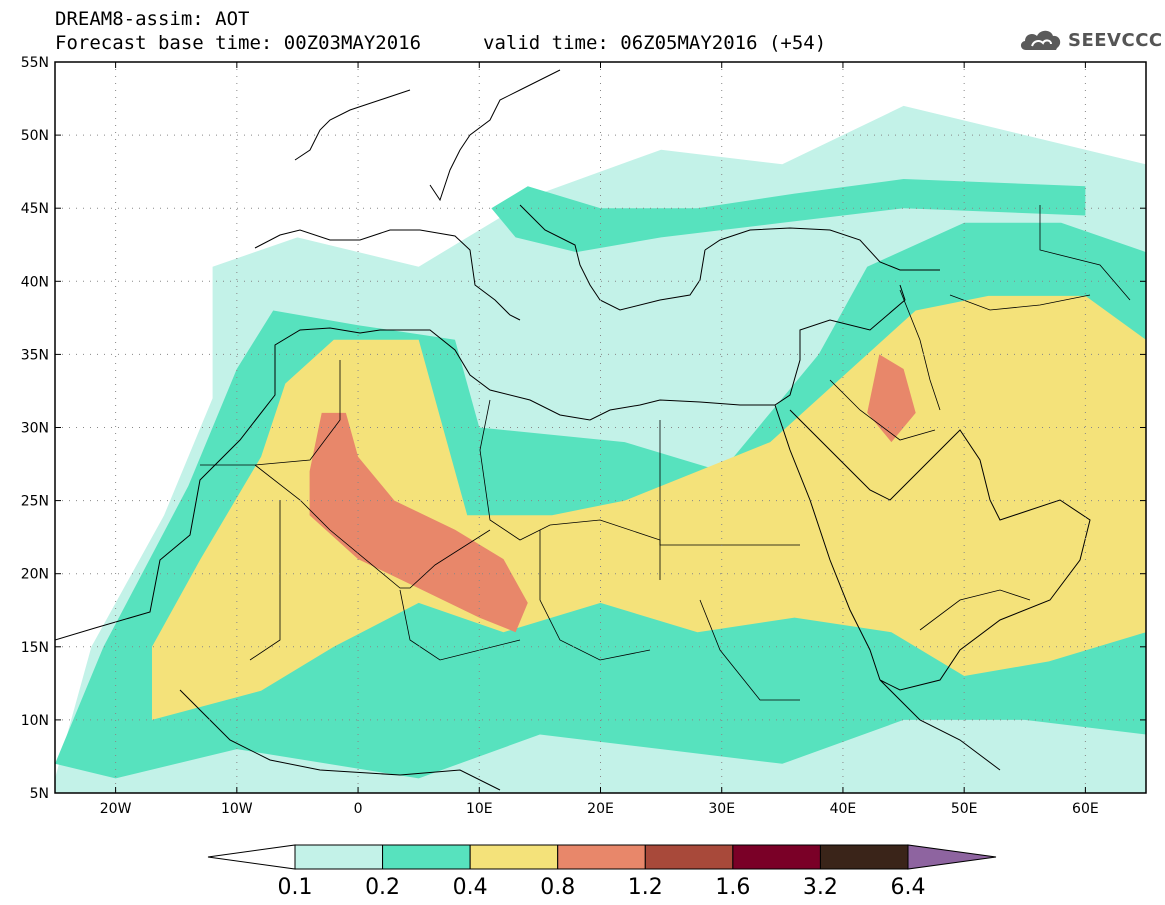 This screenshot has height=905, width=1165. What do you see at coordinates (908, 887) in the screenshot?
I see `colorbar-label: 6.4` at bounding box center [908, 887].